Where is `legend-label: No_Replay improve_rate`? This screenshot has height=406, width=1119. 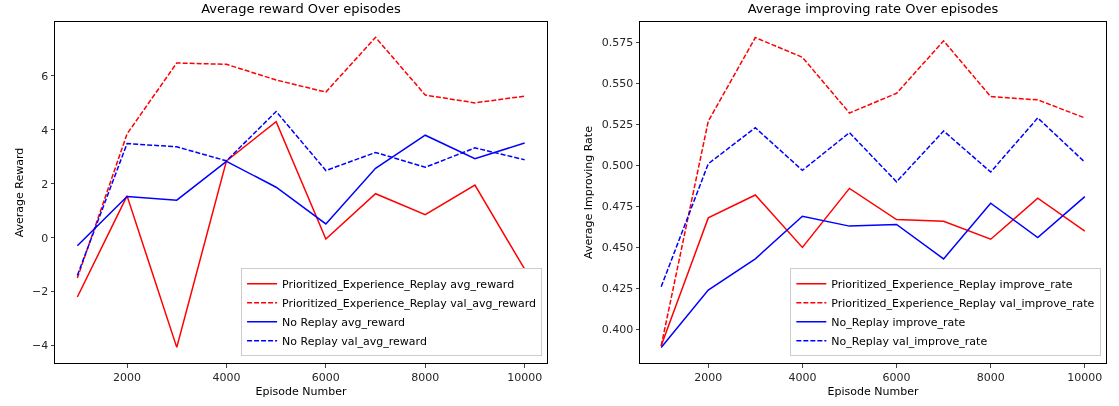
legend-label: No_Replay improve_rate is located at coordinates (898, 322).